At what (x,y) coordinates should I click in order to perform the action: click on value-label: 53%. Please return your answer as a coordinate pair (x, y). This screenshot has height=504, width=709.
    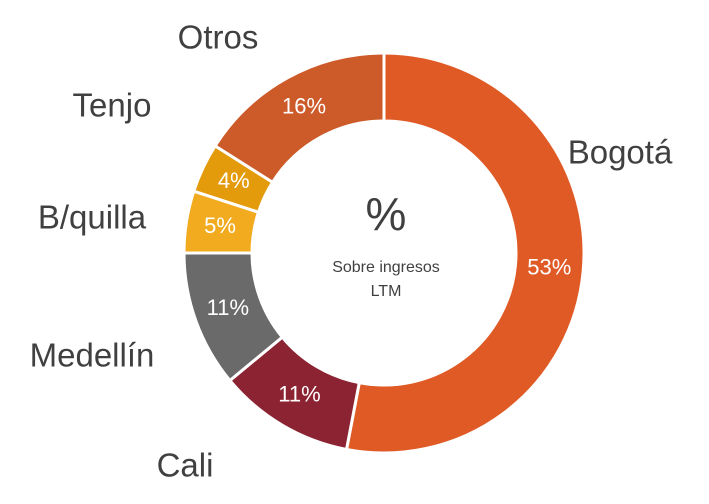
    Looking at the image, I should click on (549, 266).